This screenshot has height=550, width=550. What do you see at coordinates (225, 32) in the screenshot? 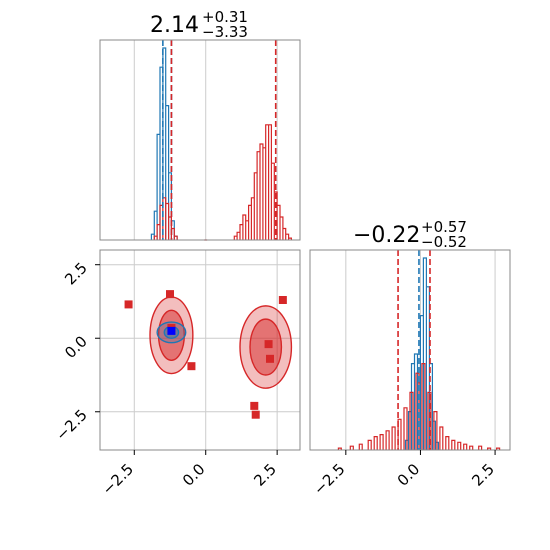
I see `histogram-x-title-minus: −3.33` at bounding box center [225, 32].